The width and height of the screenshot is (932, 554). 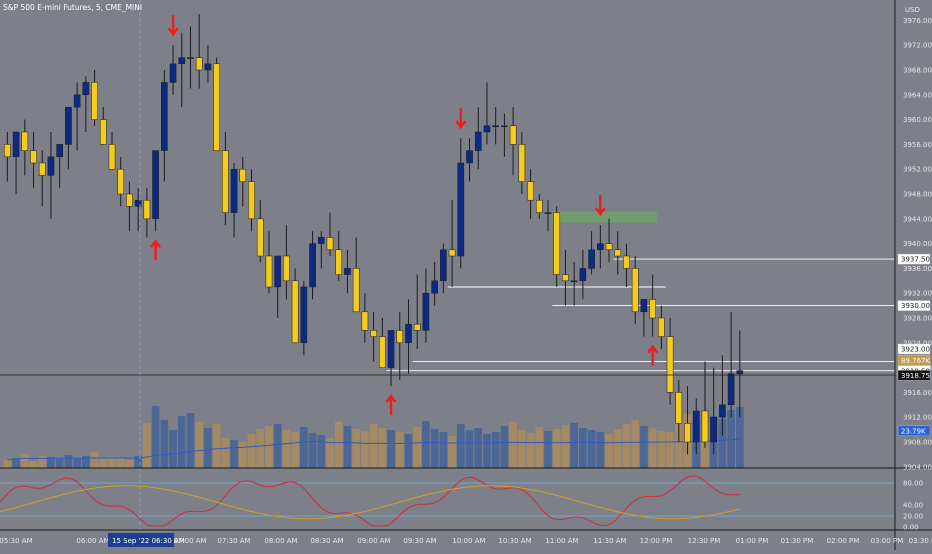 I want to click on price-label-text: 89.767K, so click(x=915, y=361).